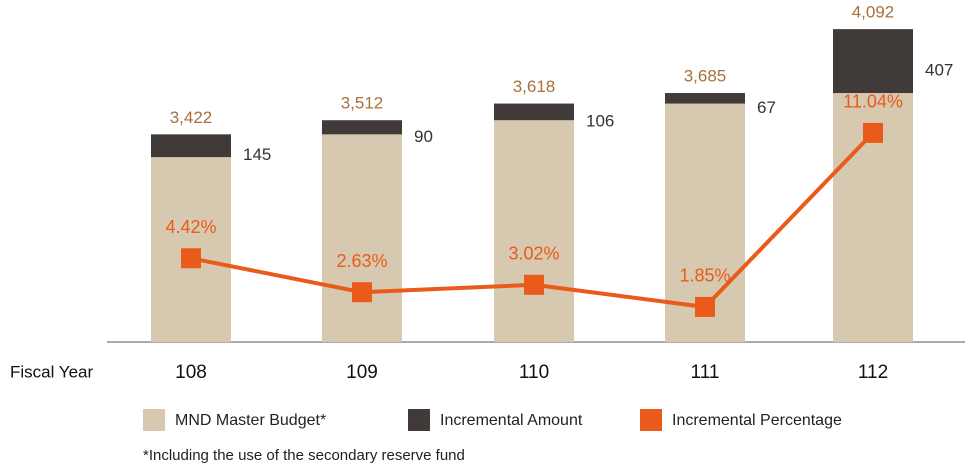 Image resolution: width=969 pixels, height=473 pixels. What do you see at coordinates (250, 420) in the screenshot?
I see `legend-label: MND Master Budget*` at bounding box center [250, 420].